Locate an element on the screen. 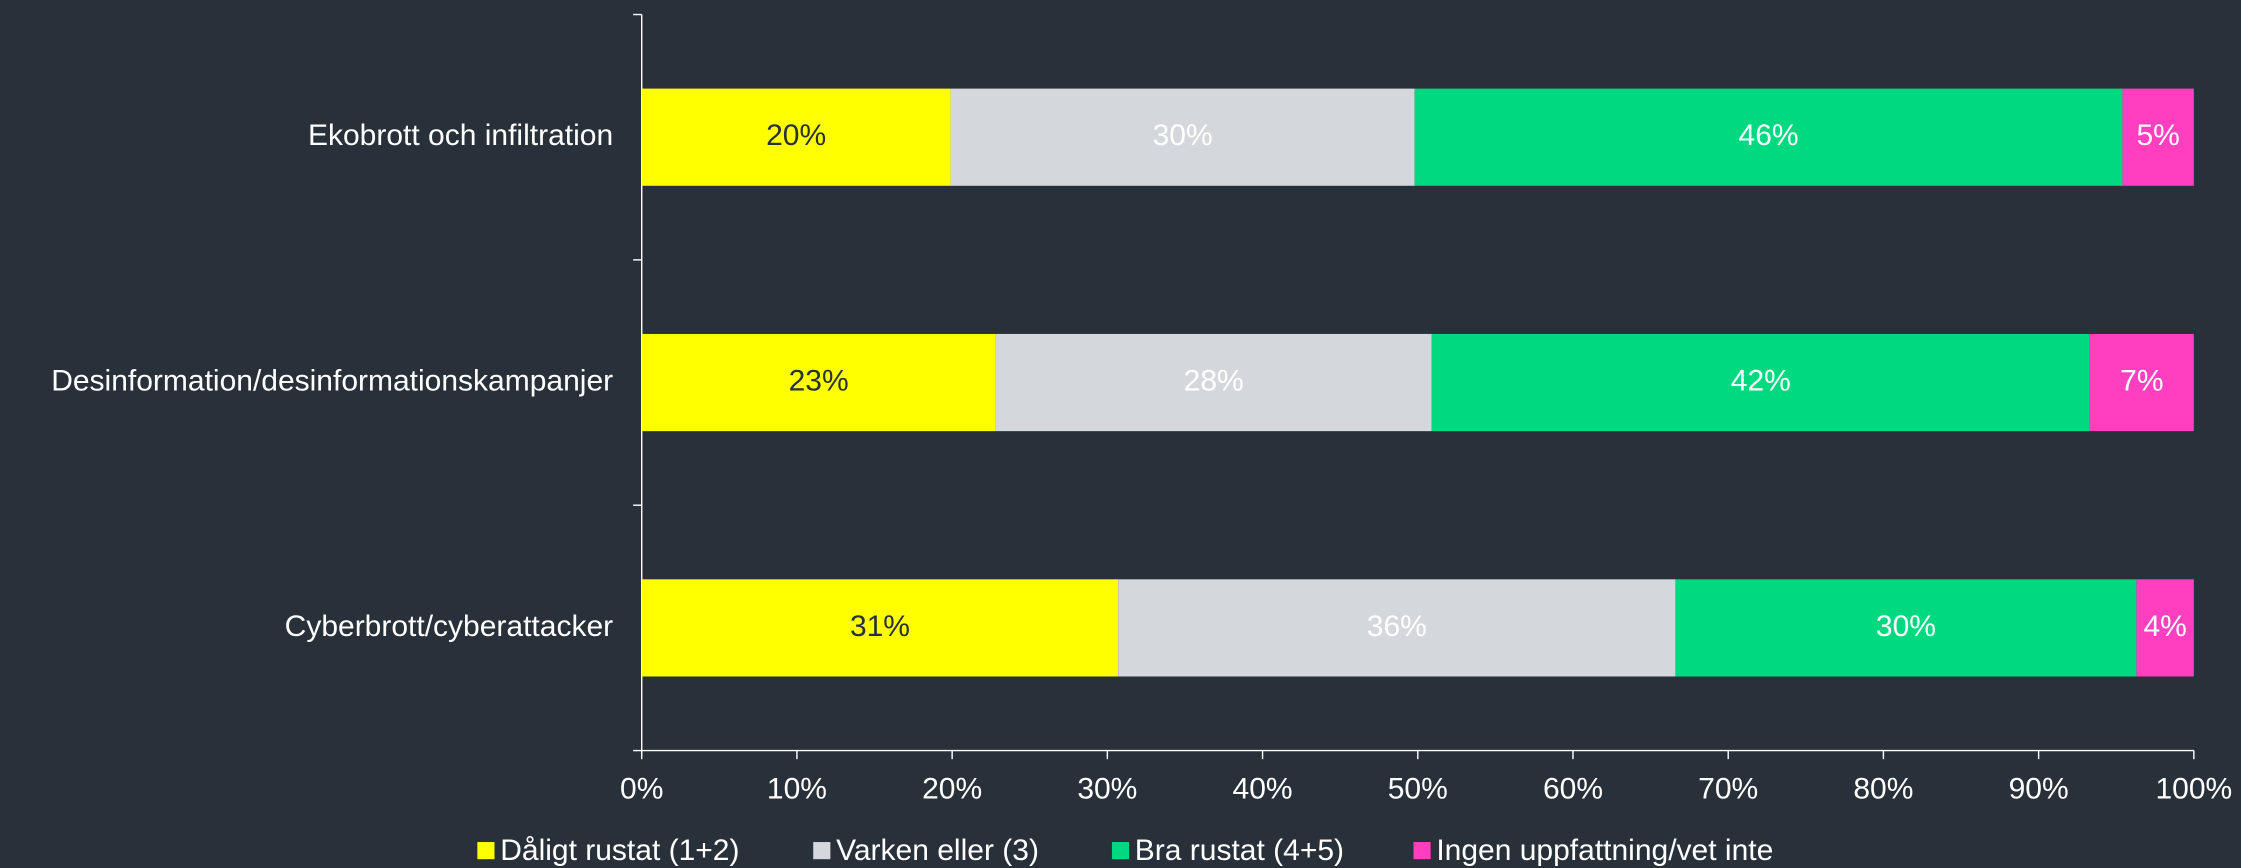 This screenshot has height=868, width=2241. data-label: 5% is located at coordinates (2157, 135).